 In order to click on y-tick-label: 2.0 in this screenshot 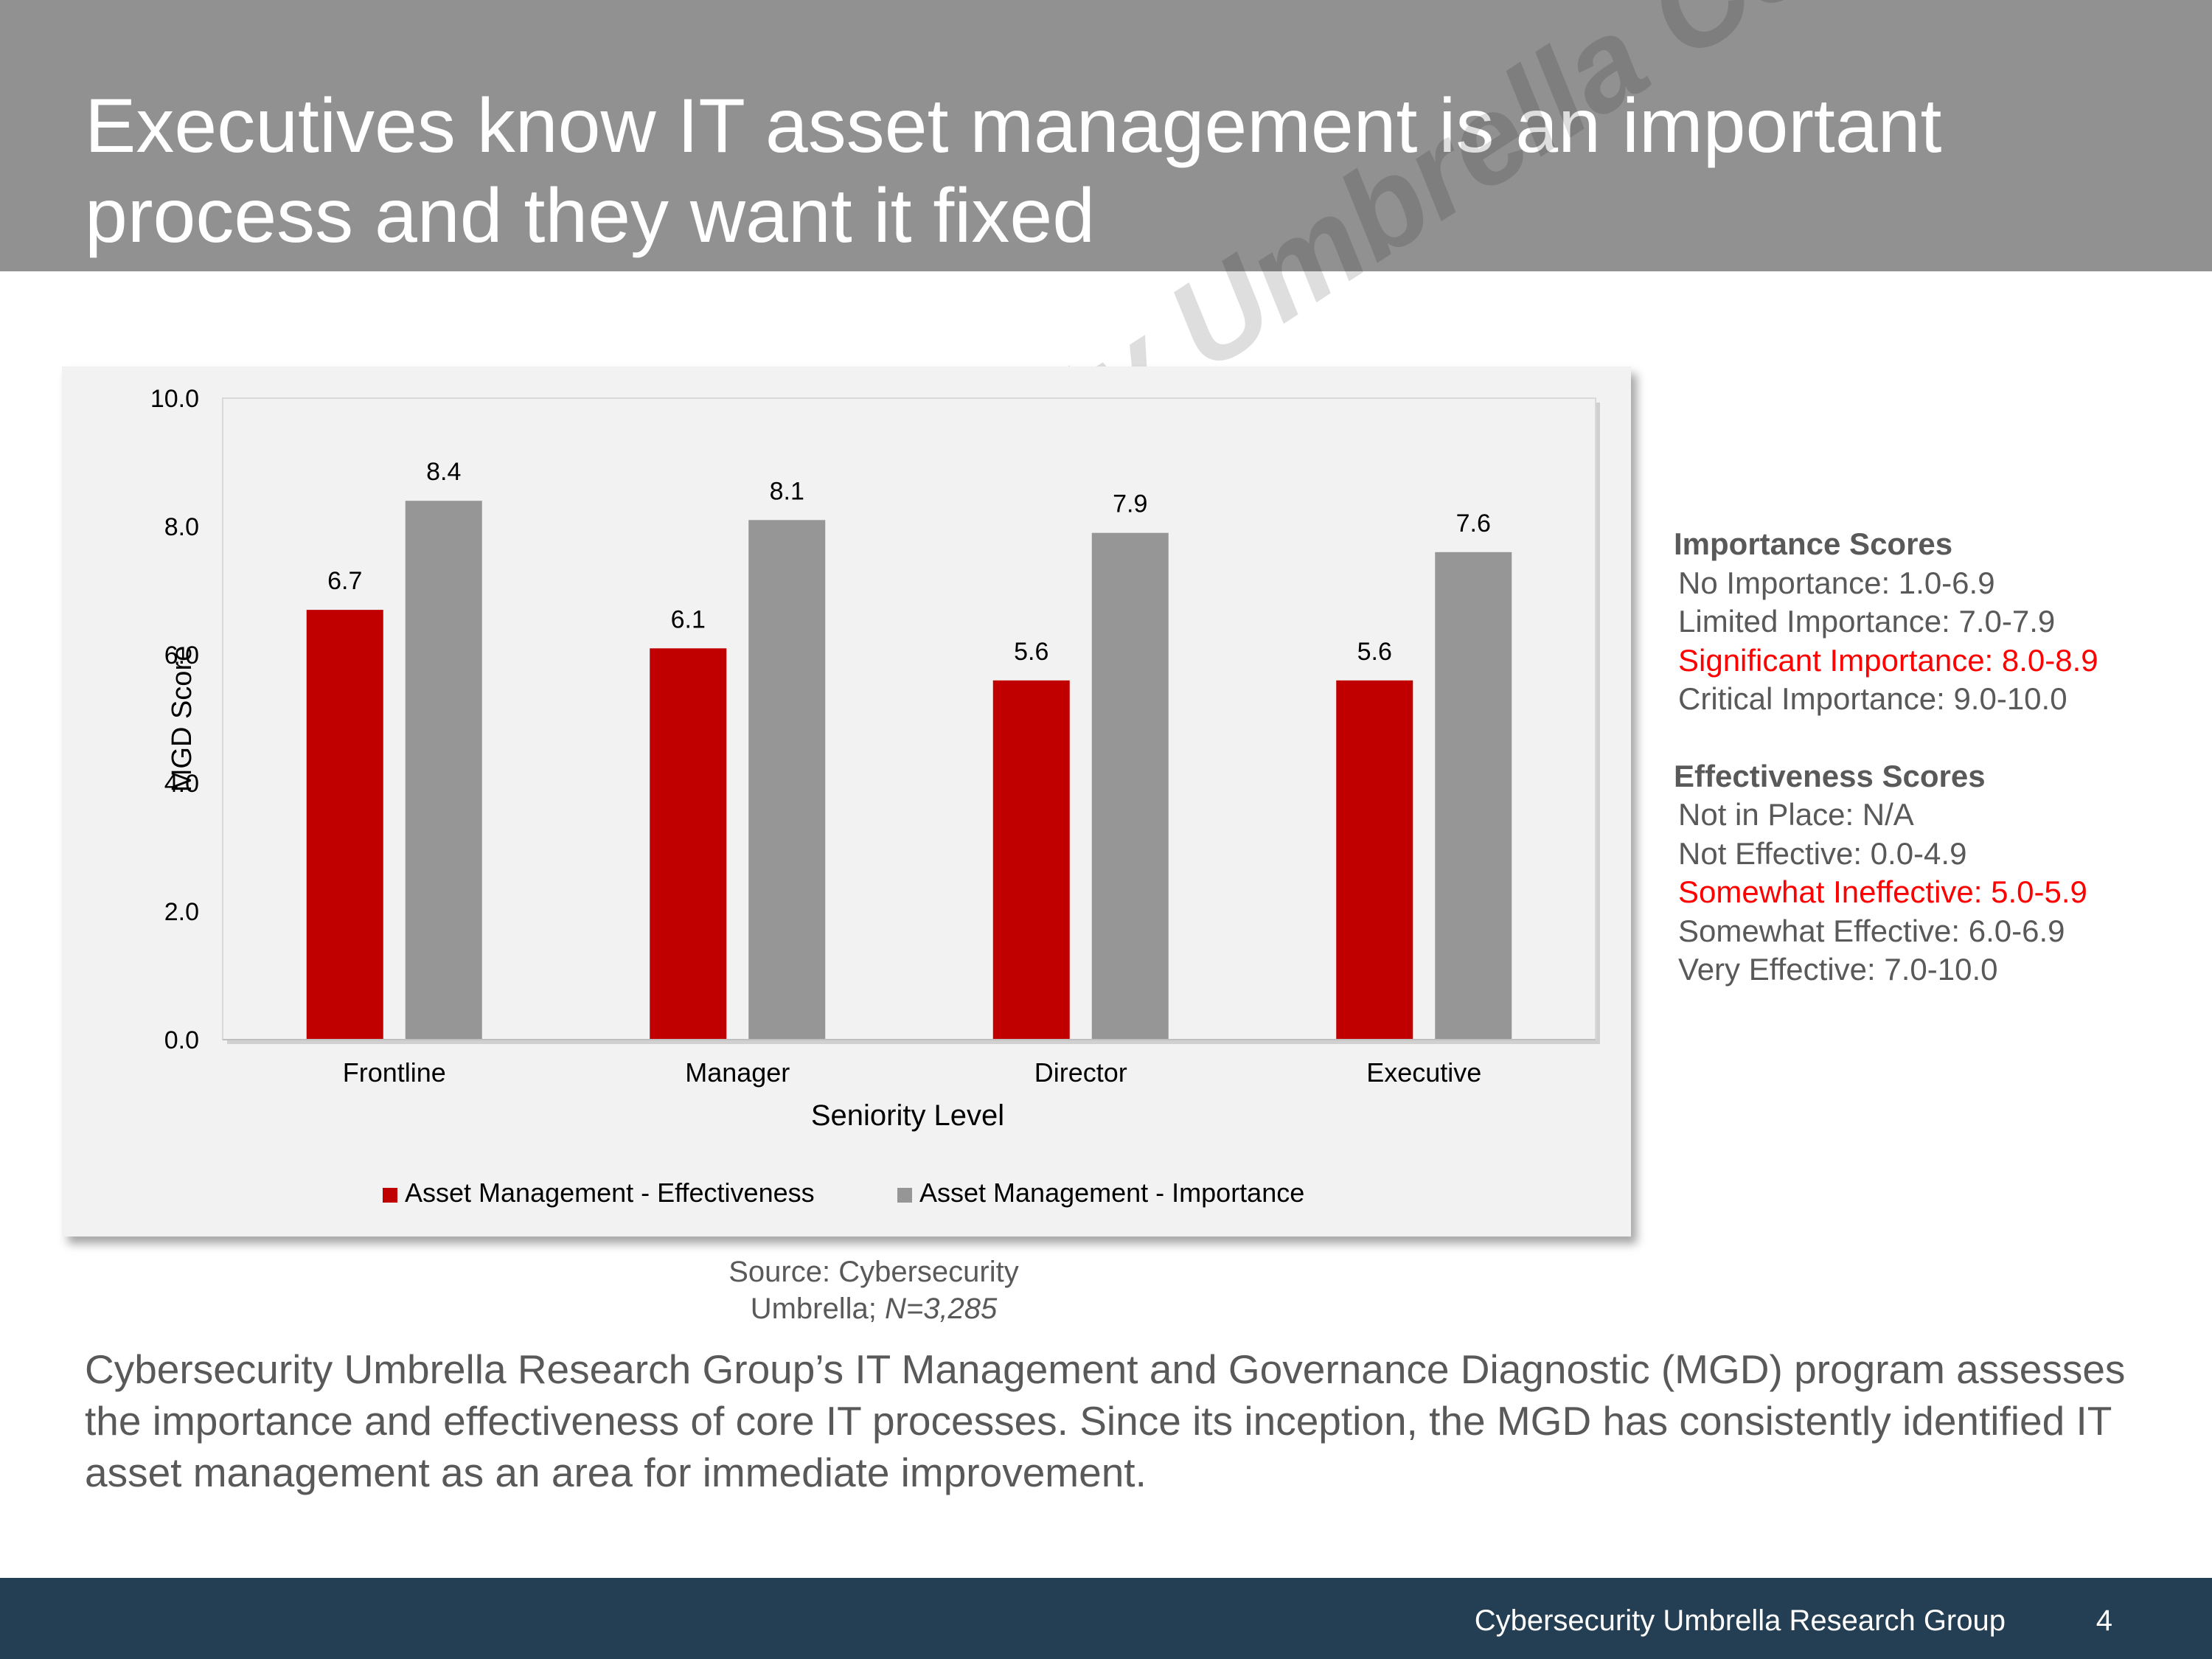, I will do `click(181, 912)`.